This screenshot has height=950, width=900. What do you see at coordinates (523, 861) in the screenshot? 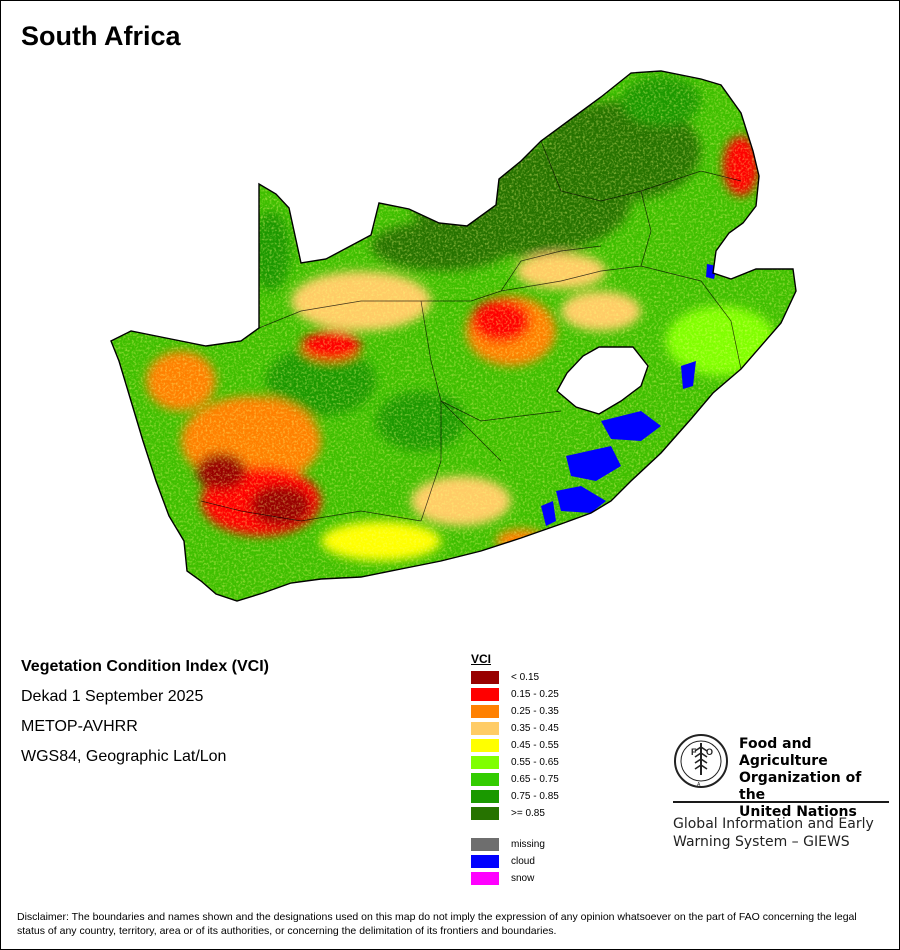
I see `legend-label: cloud` at bounding box center [523, 861].